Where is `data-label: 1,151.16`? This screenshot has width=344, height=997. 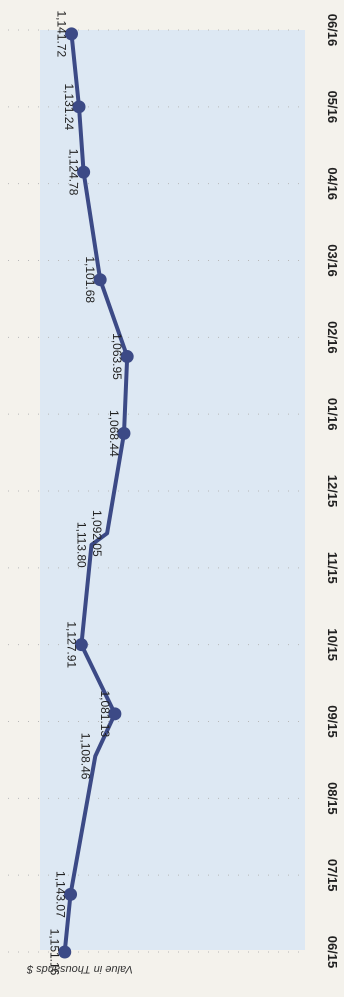 data-label: 1,151.16 is located at coordinates (55, 952).